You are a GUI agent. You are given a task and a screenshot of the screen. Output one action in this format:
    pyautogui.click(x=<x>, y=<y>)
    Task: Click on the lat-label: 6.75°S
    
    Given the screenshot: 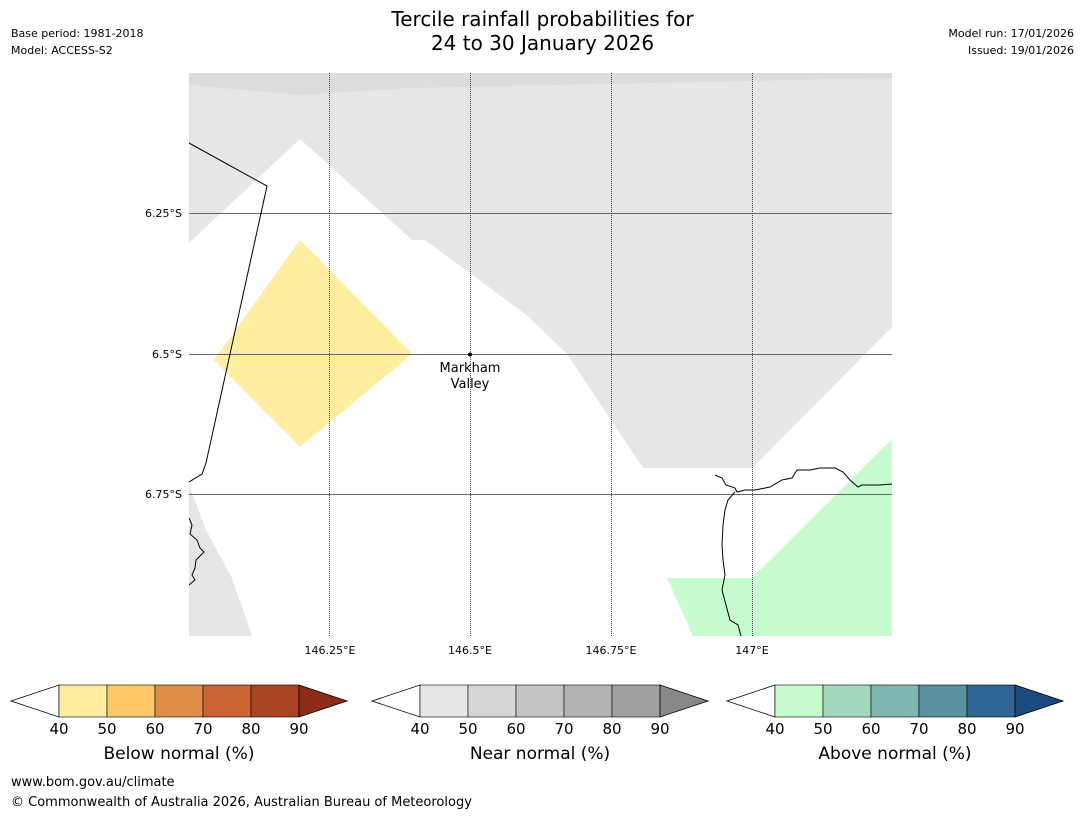 What is the action you would take?
    pyautogui.click(x=163, y=494)
    